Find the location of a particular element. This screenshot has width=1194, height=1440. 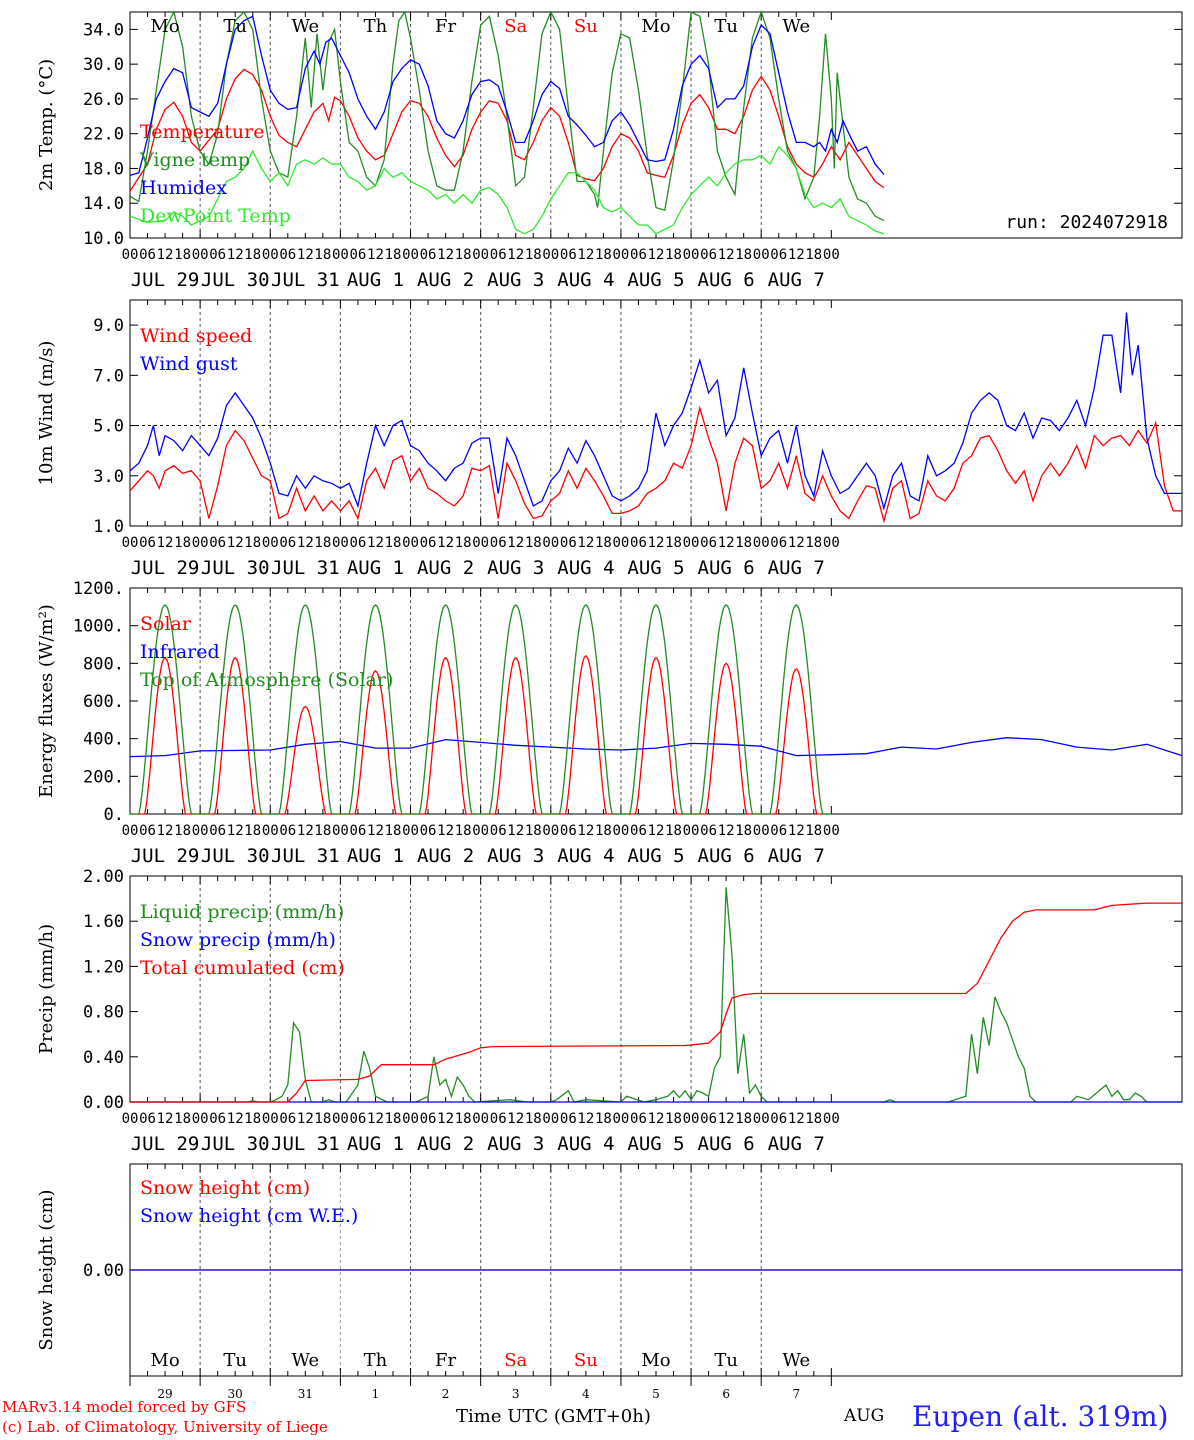

day-number: 29 is located at coordinates (164, 1394).